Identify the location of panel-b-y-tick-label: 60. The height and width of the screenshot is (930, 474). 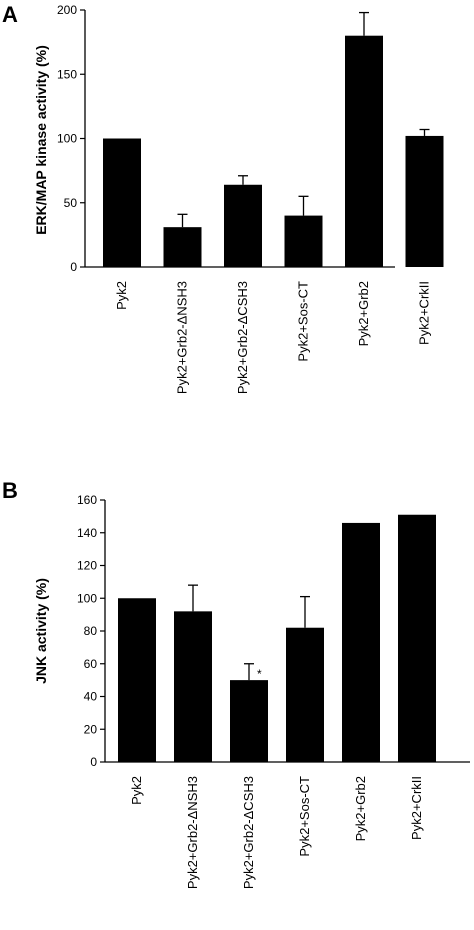
(91, 664).